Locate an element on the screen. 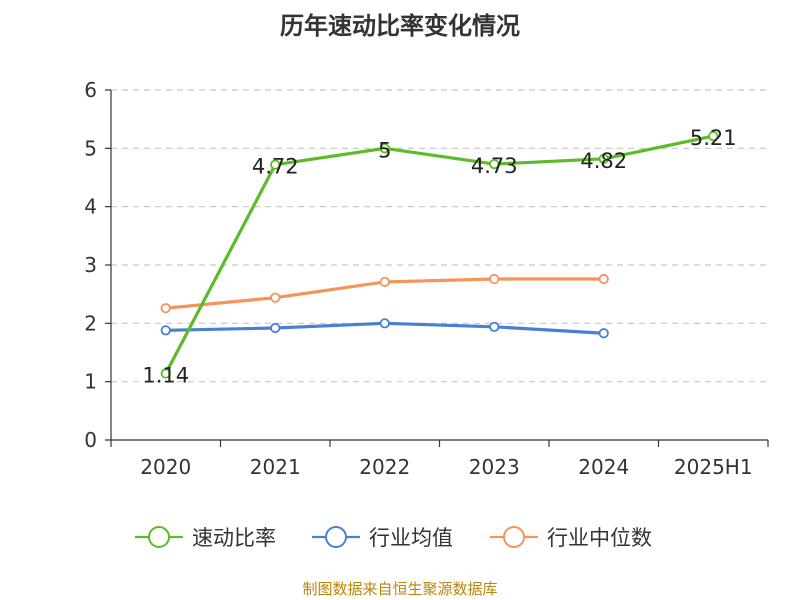 This screenshot has height=600, width=800. data-label: 4.72 is located at coordinates (275, 167).